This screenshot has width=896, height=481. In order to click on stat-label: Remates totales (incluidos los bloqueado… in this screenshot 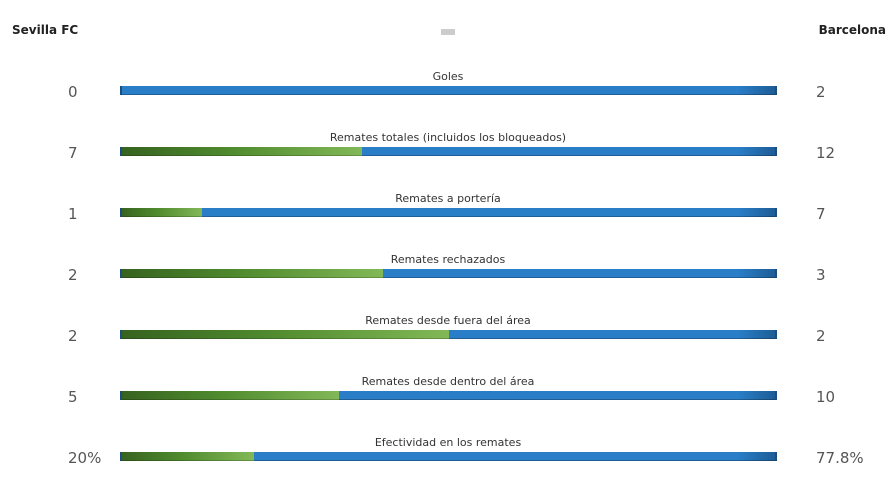, I will do `click(448, 137)`.